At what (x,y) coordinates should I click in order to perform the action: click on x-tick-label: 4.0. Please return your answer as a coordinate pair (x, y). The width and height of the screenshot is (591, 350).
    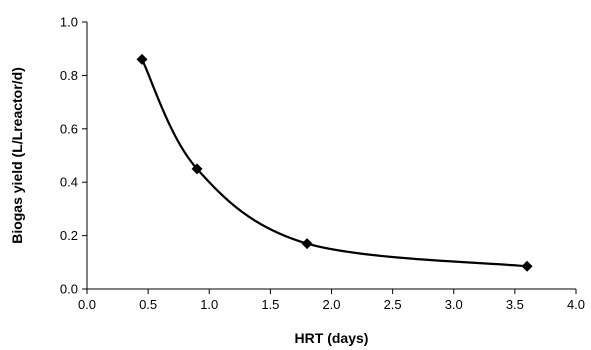
    Looking at the image, I should click on (576, 304).